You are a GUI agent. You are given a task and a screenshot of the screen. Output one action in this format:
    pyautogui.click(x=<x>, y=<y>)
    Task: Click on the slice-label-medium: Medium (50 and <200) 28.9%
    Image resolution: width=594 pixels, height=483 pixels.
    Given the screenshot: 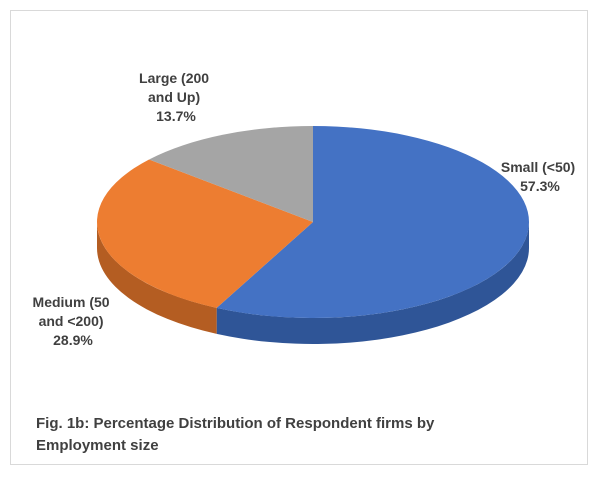 What is the action you would take?
    pyautogui.click(x=73, y=321)
    